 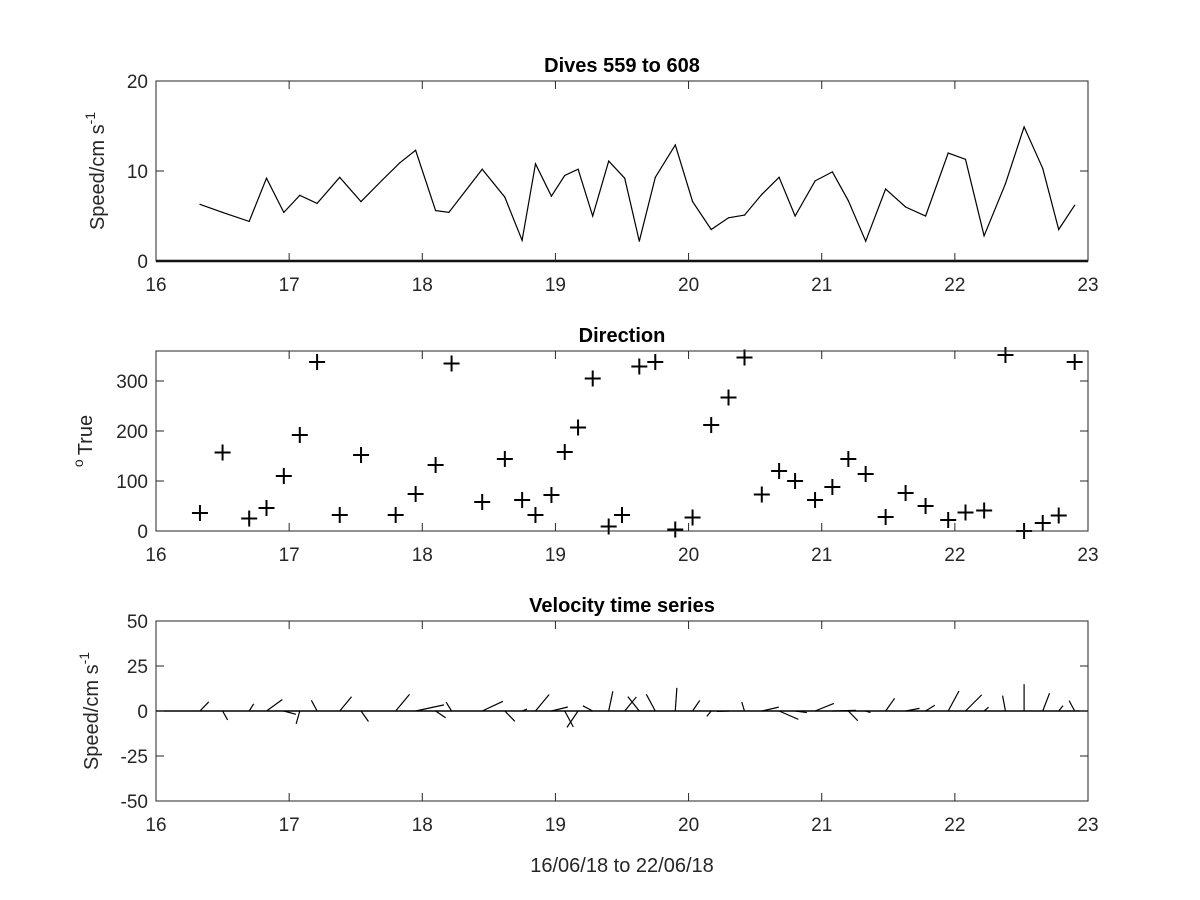 I want to click on direction-panel-title: Direction, so click(x=622, y=336).